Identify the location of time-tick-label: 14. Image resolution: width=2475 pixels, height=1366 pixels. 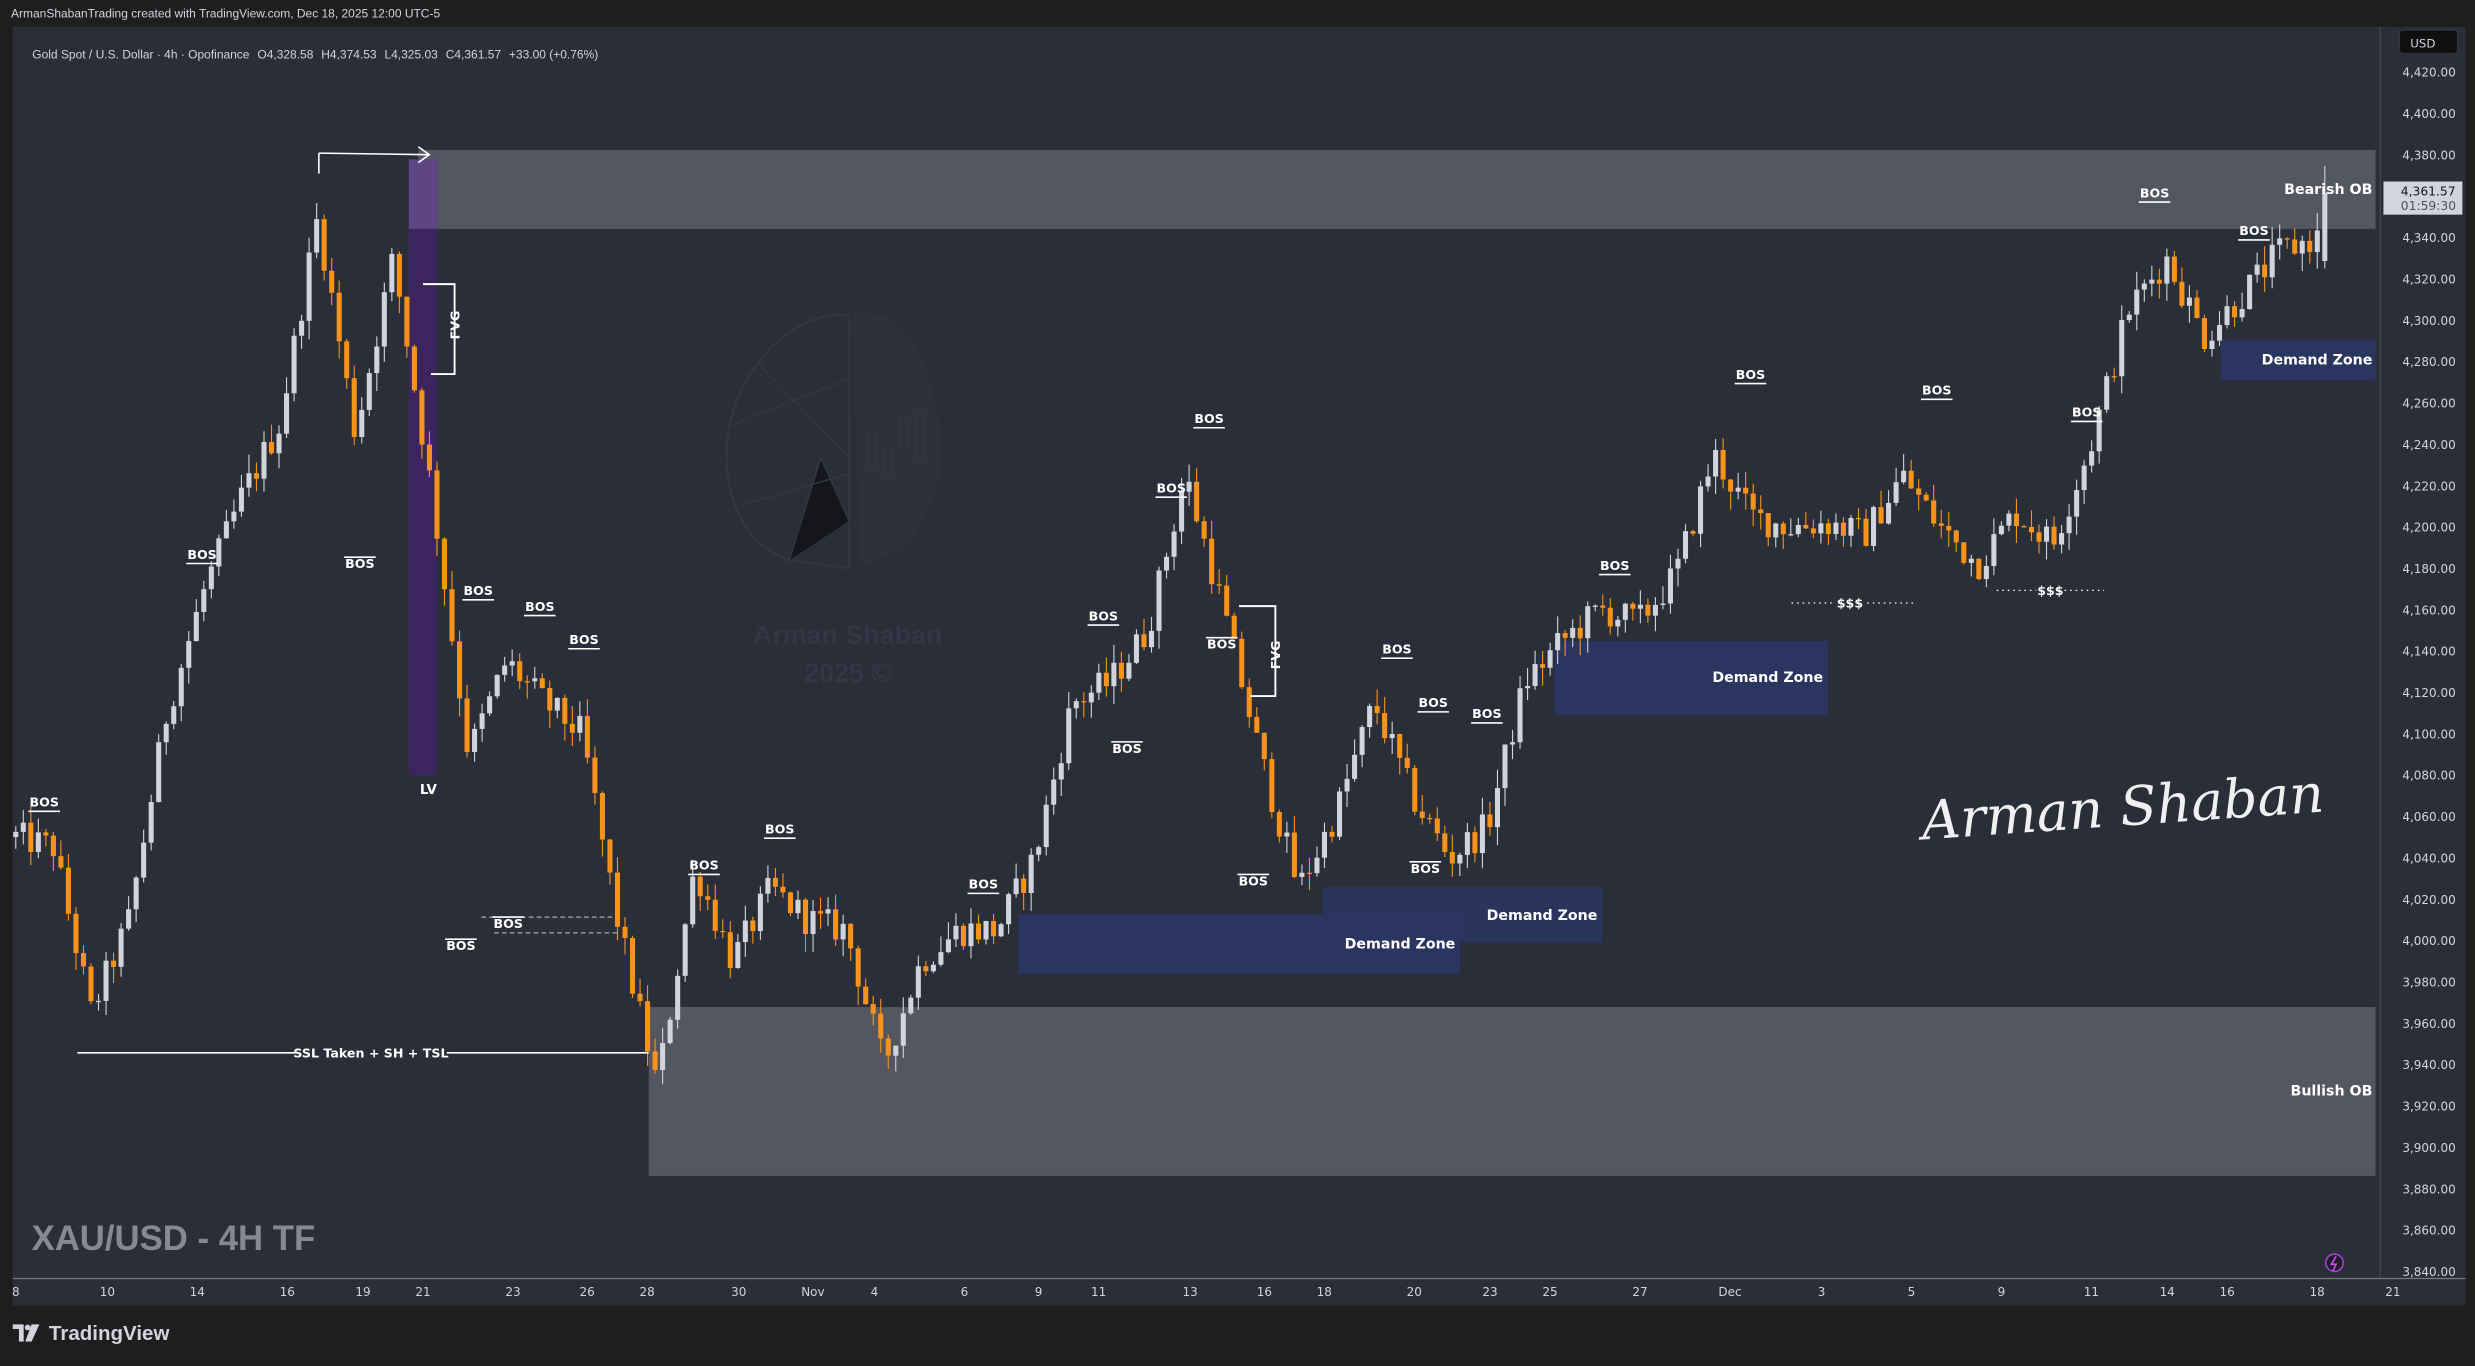
(197, 1292).